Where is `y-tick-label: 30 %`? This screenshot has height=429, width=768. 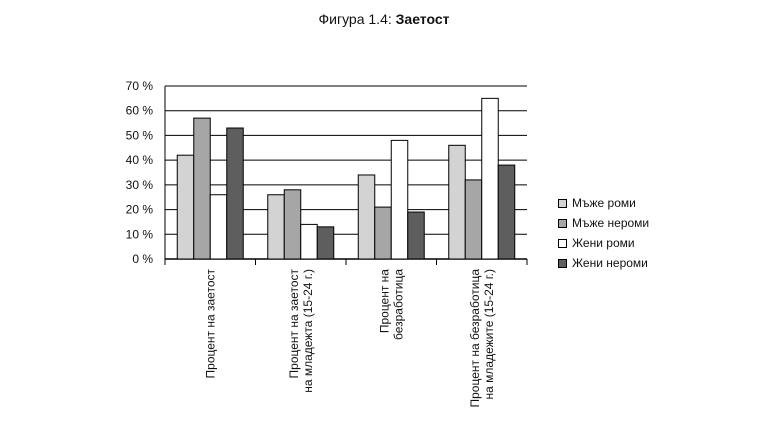 y-tick-label: 30 % is located at coordinates (140, 185).